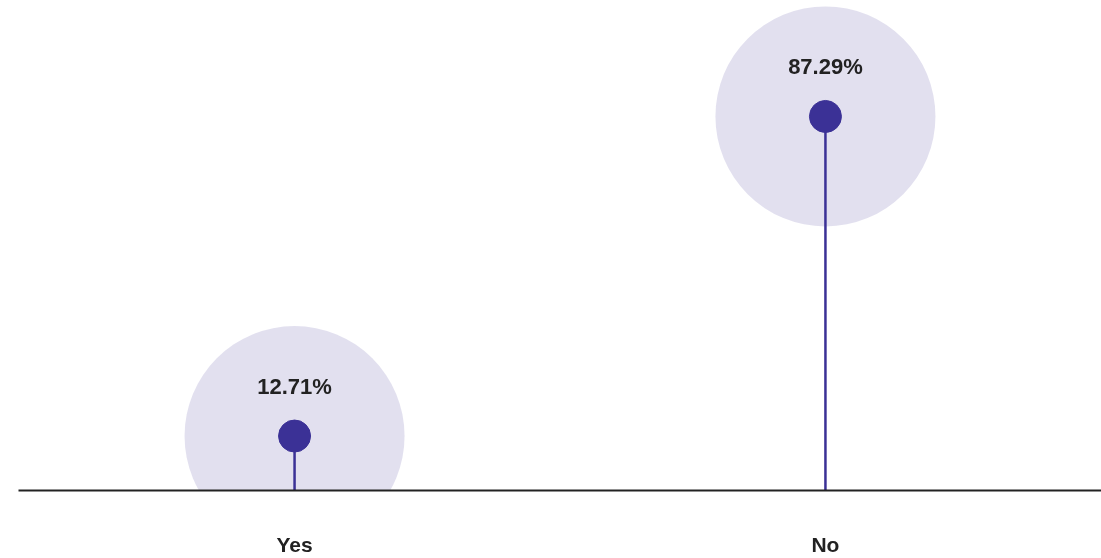 The image size is (1101, 558). What do you see at coordinates (294, 544) in the screenshot?
I see `x-tick-label: Yes` at bounding box center [294, 544].